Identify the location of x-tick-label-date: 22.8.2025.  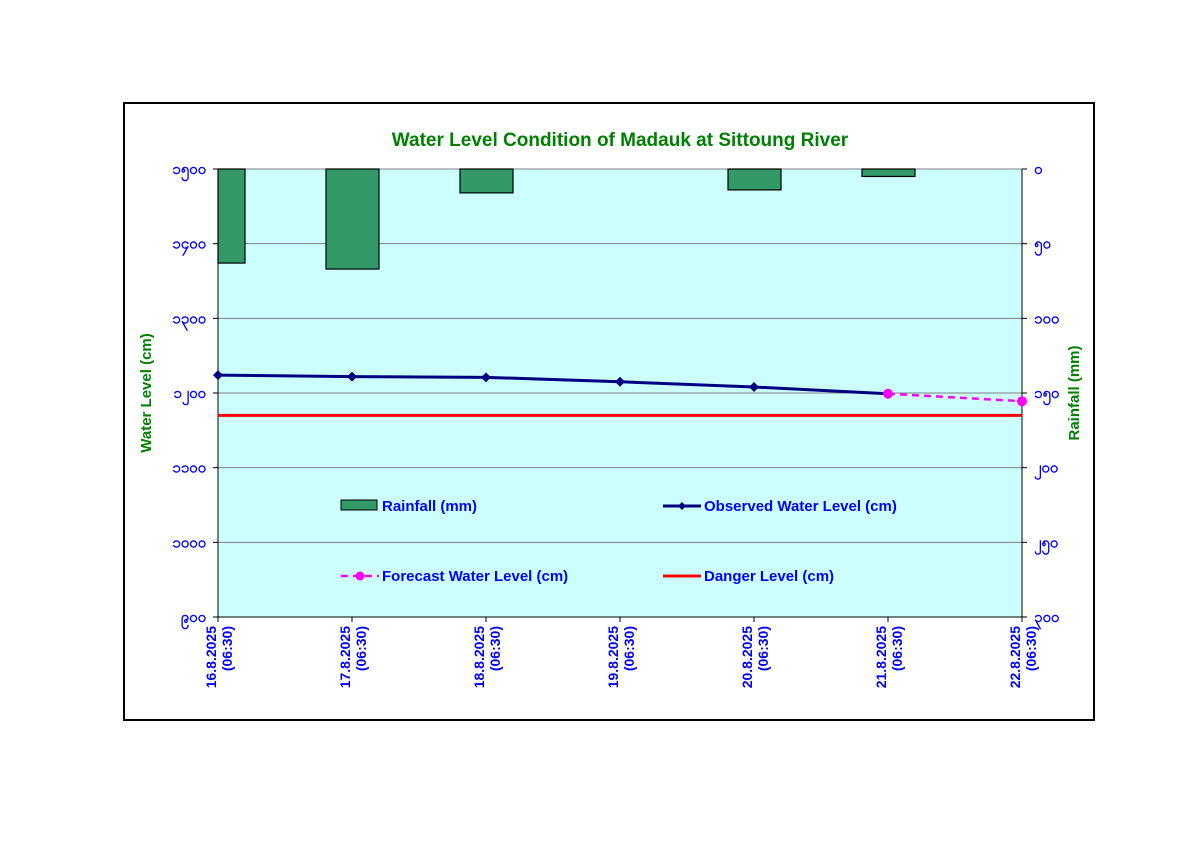
(1015, 657).